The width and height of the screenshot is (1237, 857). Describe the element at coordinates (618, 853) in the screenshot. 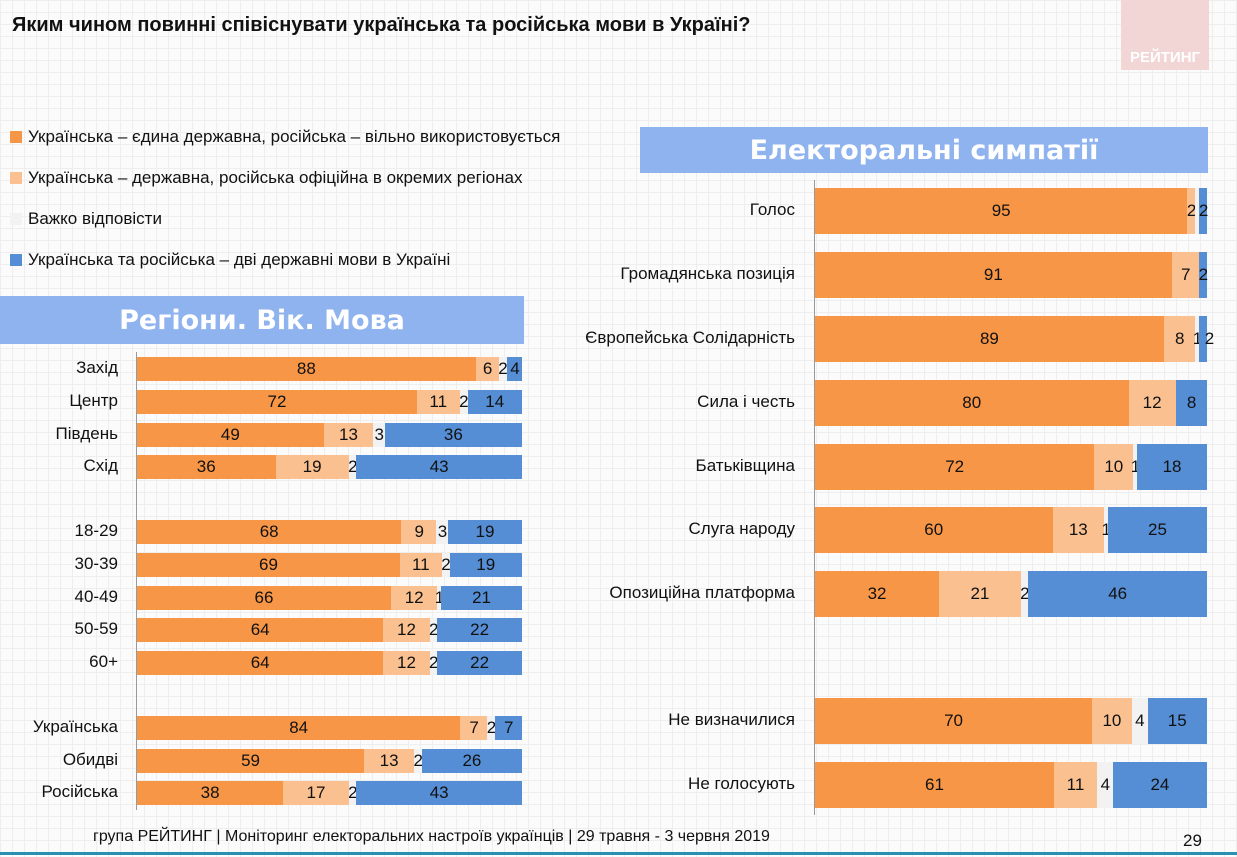

I see `bottom-line` at that location.